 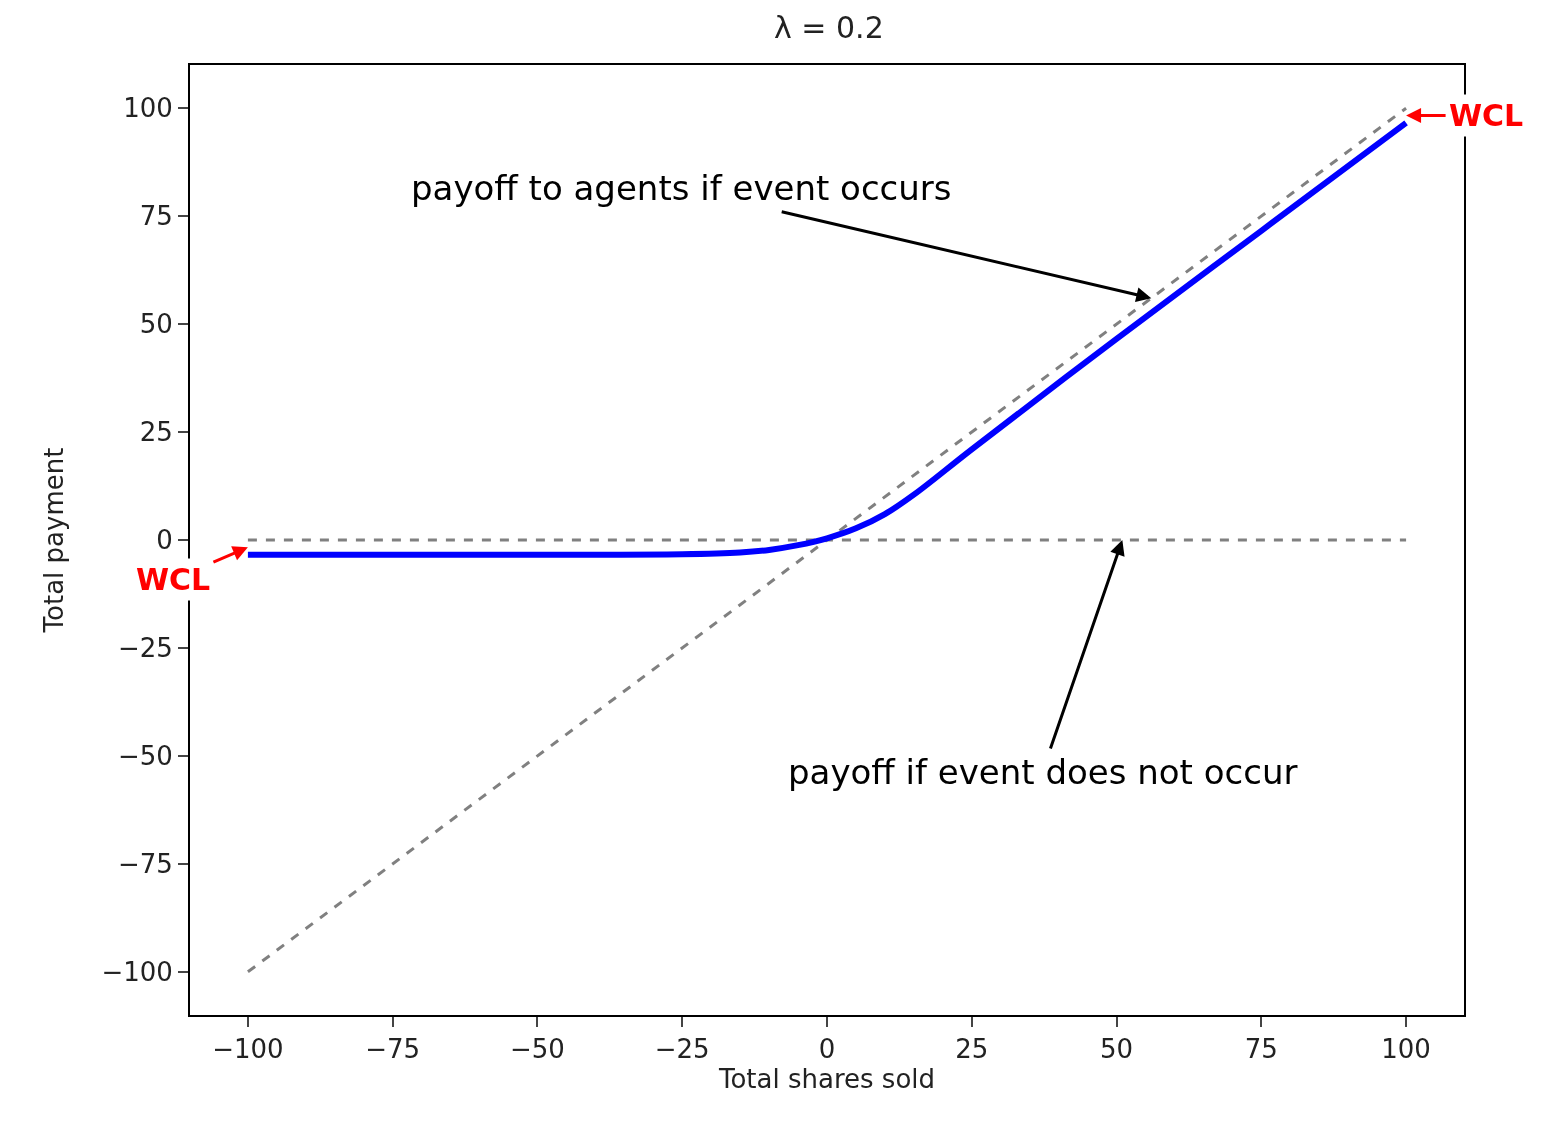 What do you see at coordinates (682, 1049) in the screenshot?
I see `x-tick-label: −25` at bounding box center [682, 1049].